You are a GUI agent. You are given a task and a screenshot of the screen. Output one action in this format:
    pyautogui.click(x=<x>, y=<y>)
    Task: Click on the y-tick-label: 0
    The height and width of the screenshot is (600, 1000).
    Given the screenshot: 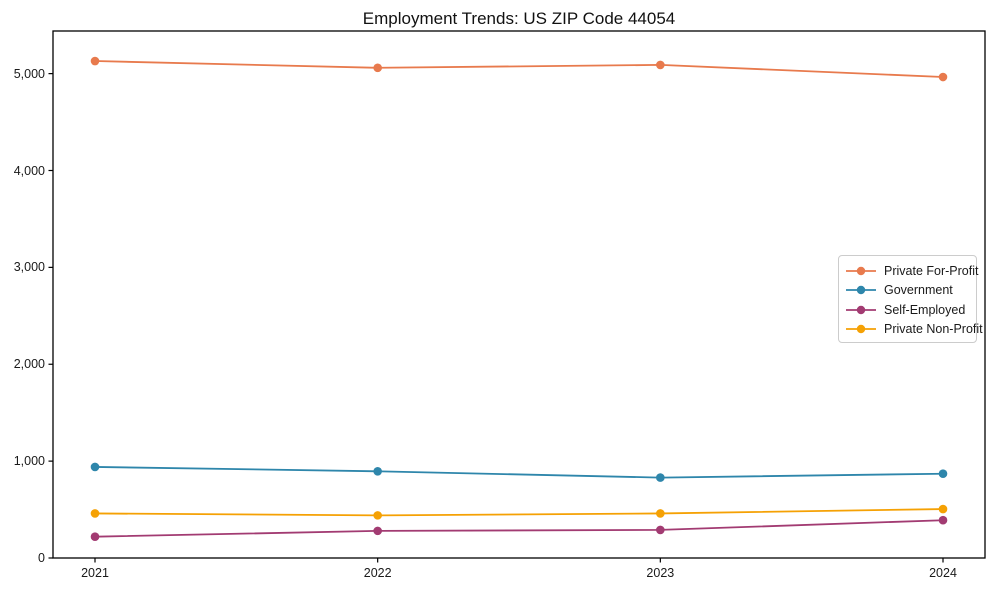 What is the action you would take?
    pyautogui.click(x=41, y=558)
    